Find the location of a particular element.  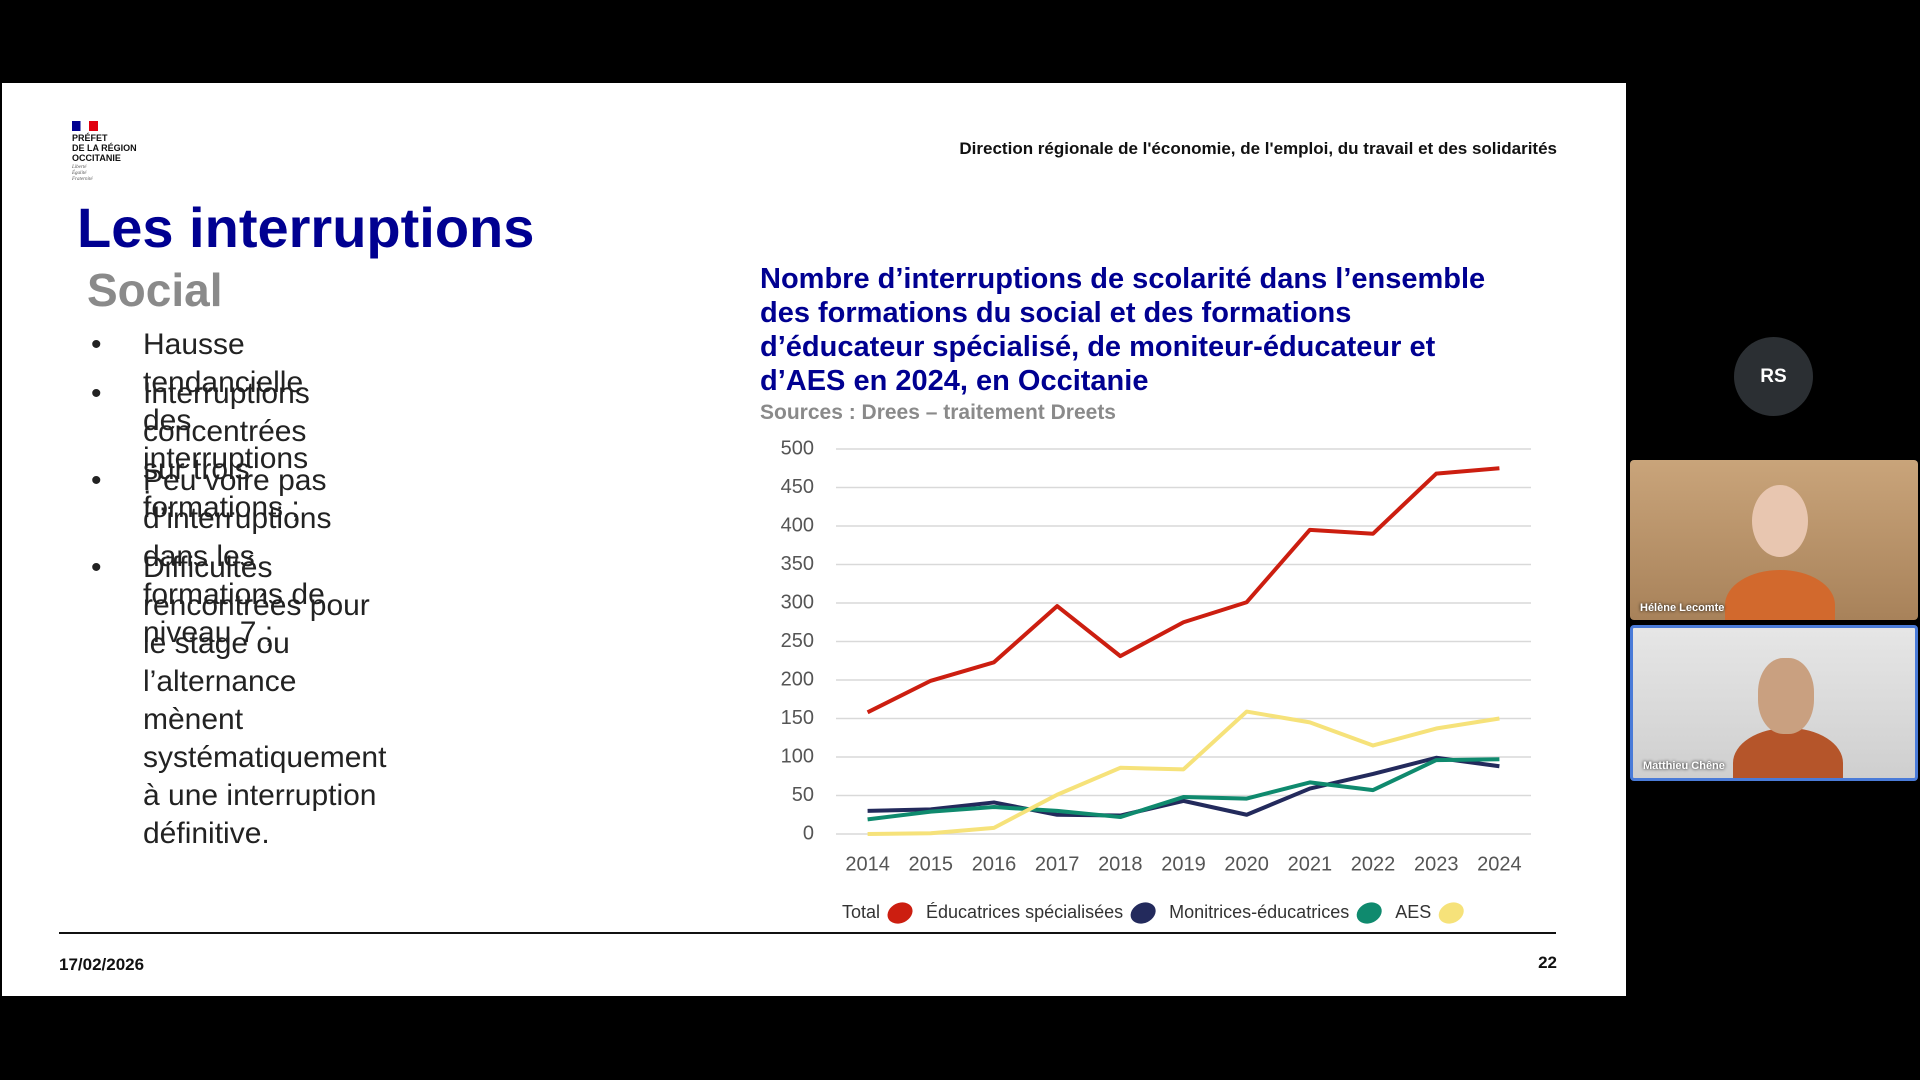

video-tile: Hélène Lecomte is located at coordinates (1774, 540).